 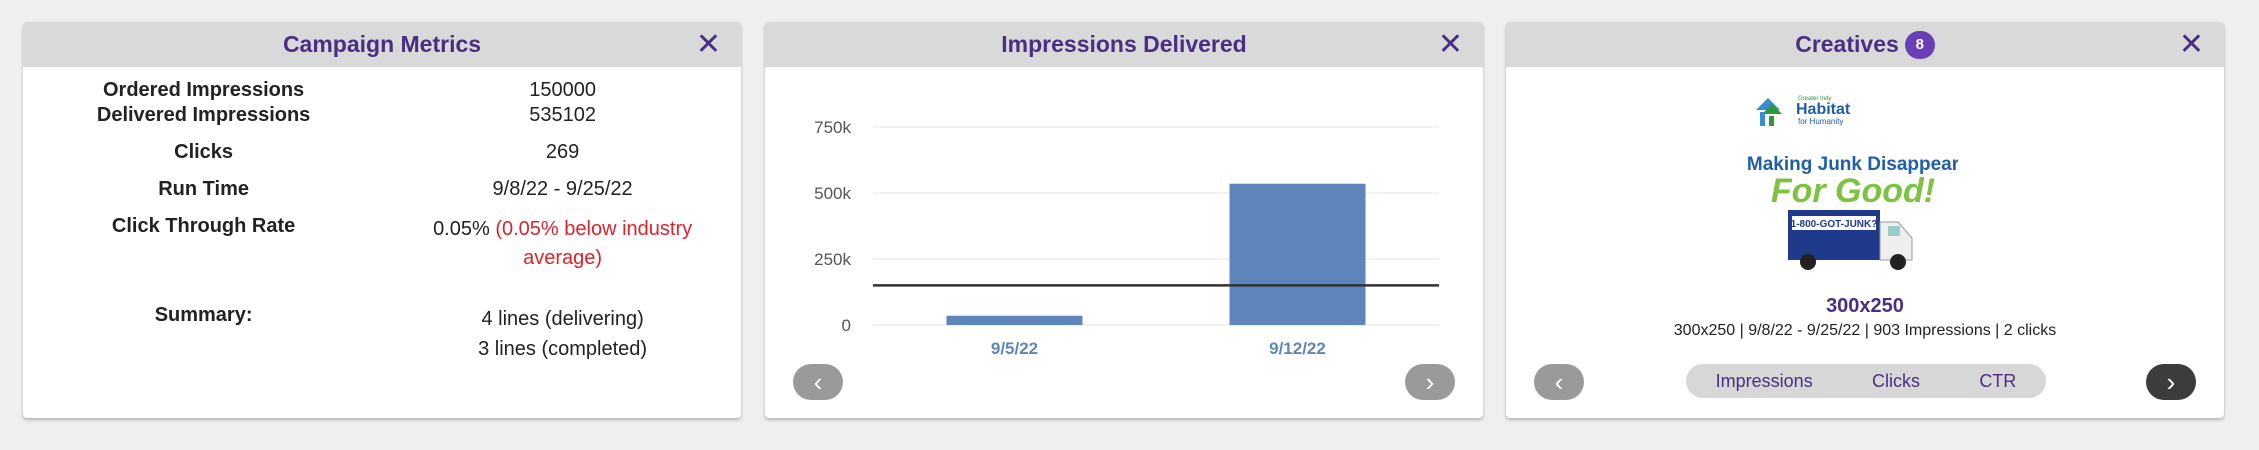 I want to click on summary-value: 4 lines (delivering) 3 lines (completed), so click(x=562, y=334).